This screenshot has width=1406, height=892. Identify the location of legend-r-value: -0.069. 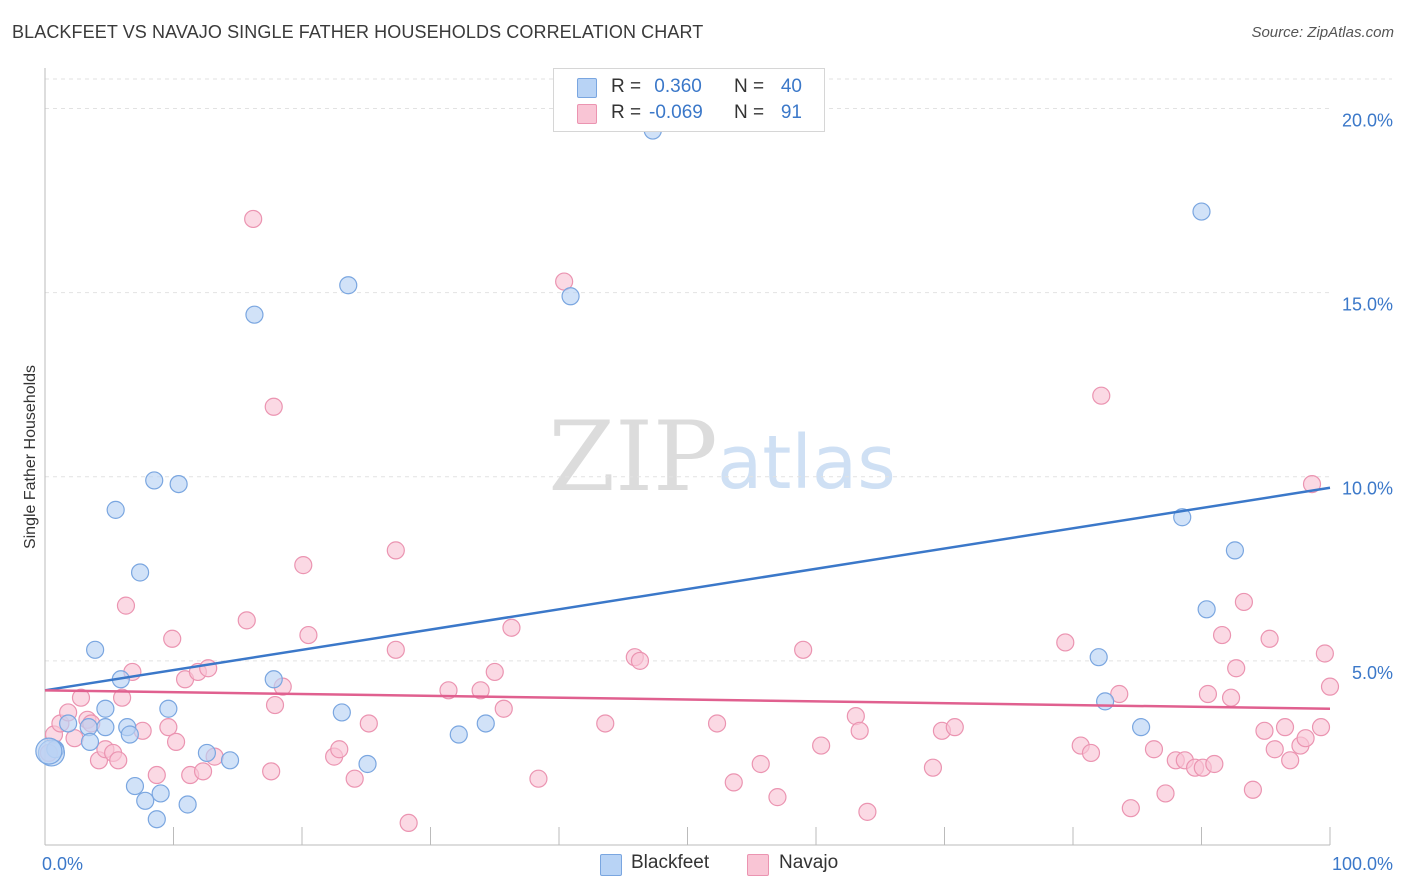
(676, 112).